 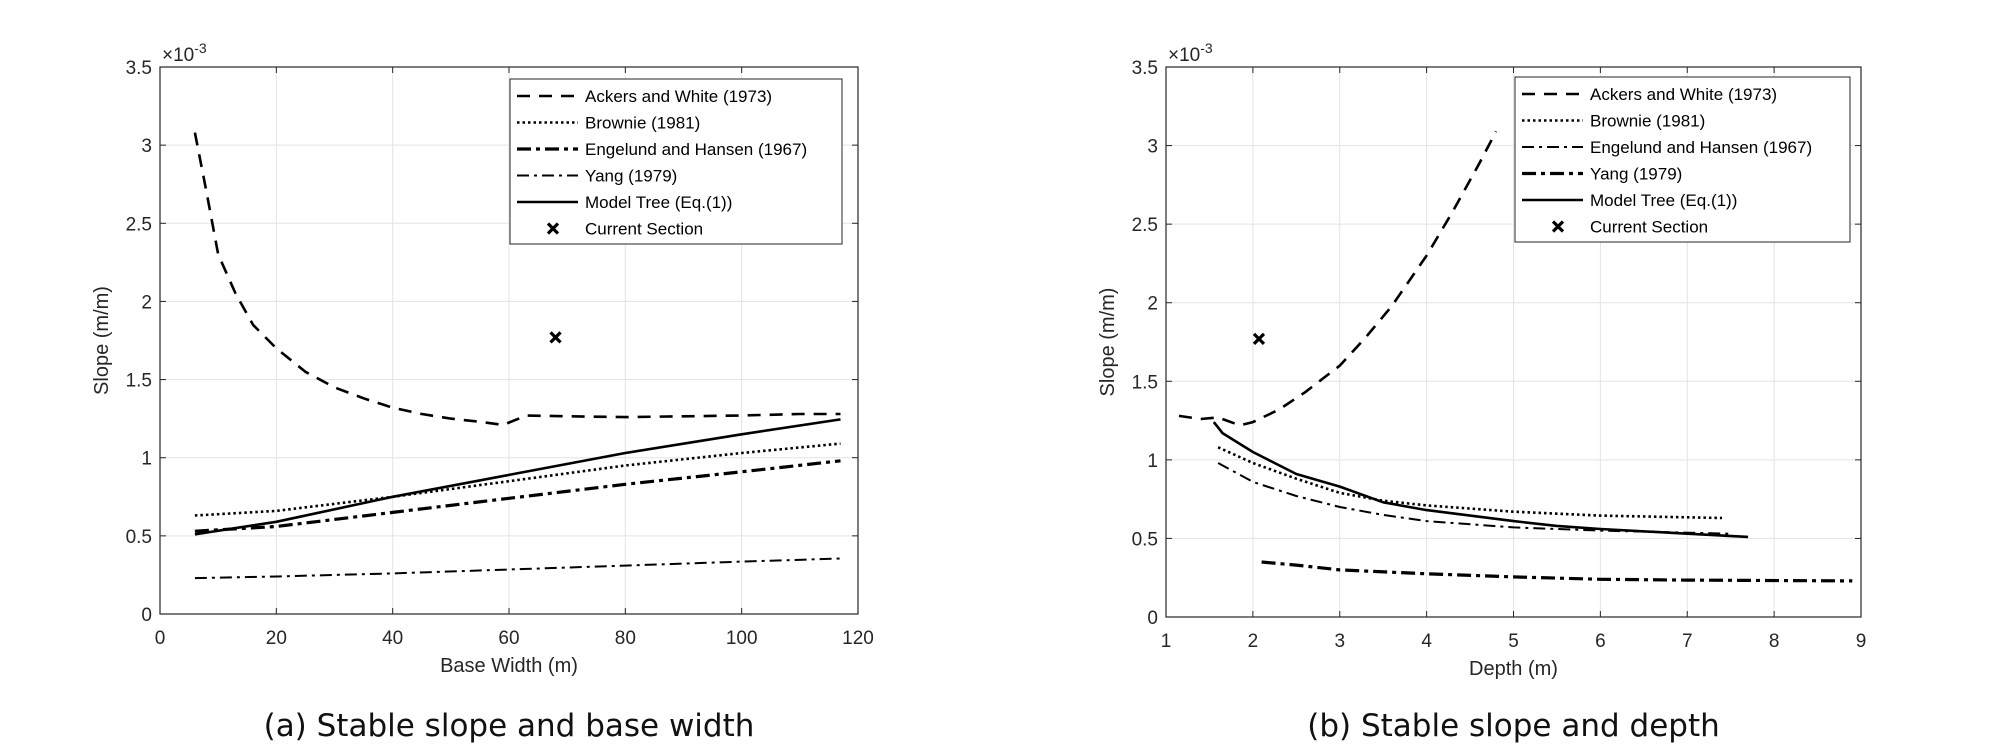 I want to click on x-tick-label: 80, so click(x=625, y=638).